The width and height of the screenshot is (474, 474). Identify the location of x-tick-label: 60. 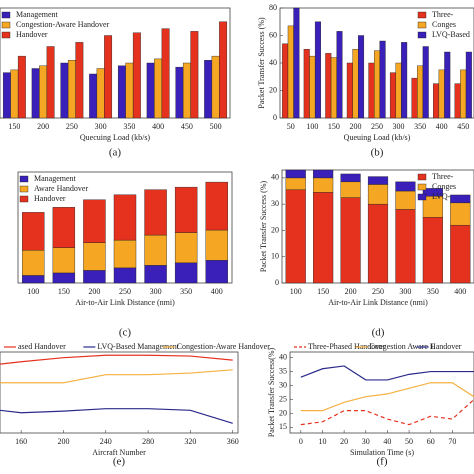
(431, 441).